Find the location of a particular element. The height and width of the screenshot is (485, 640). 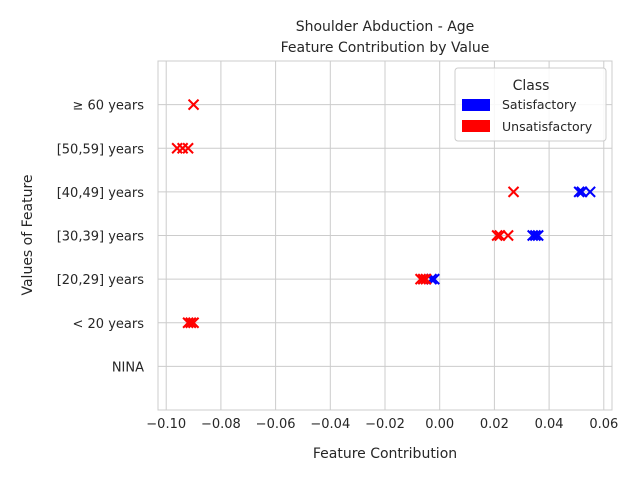

legend: Class Satisfactory Unsatisfactory is located at coordinates (530, 104).